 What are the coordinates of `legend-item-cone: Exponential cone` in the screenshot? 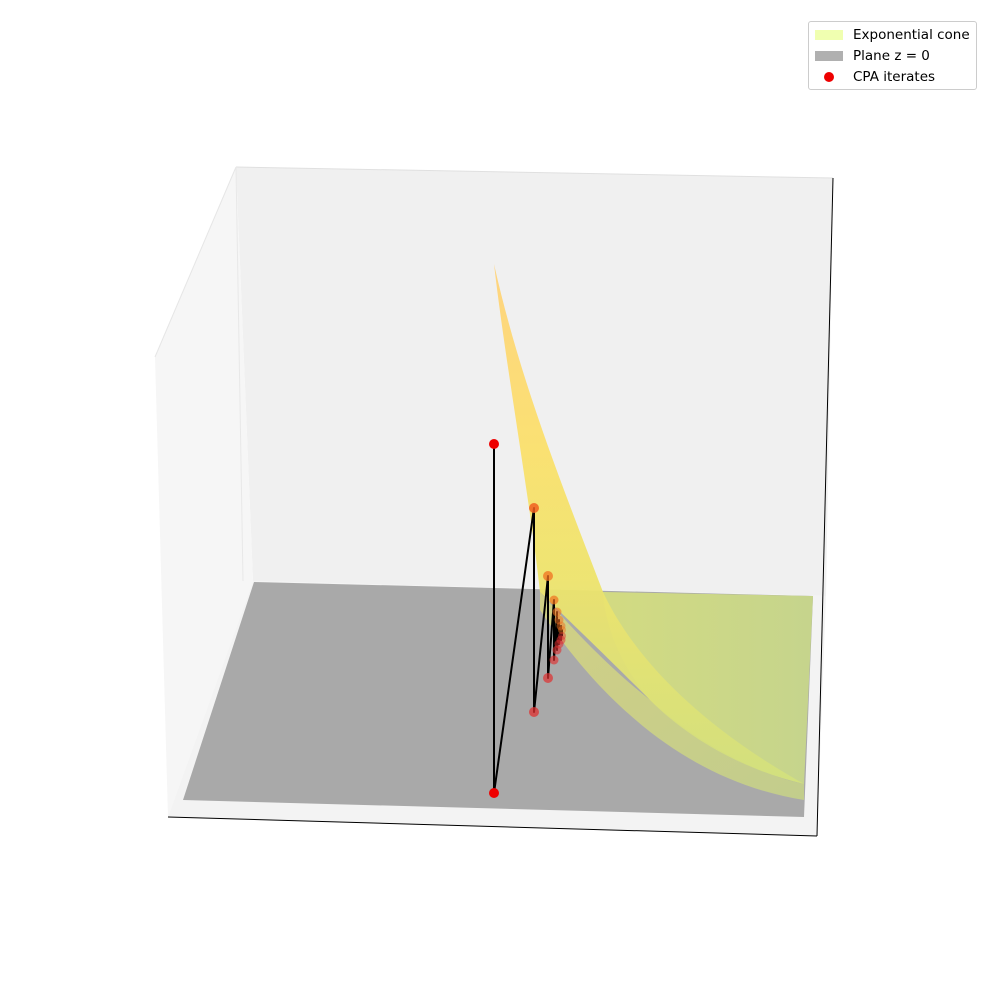 It's located at (892, 35).